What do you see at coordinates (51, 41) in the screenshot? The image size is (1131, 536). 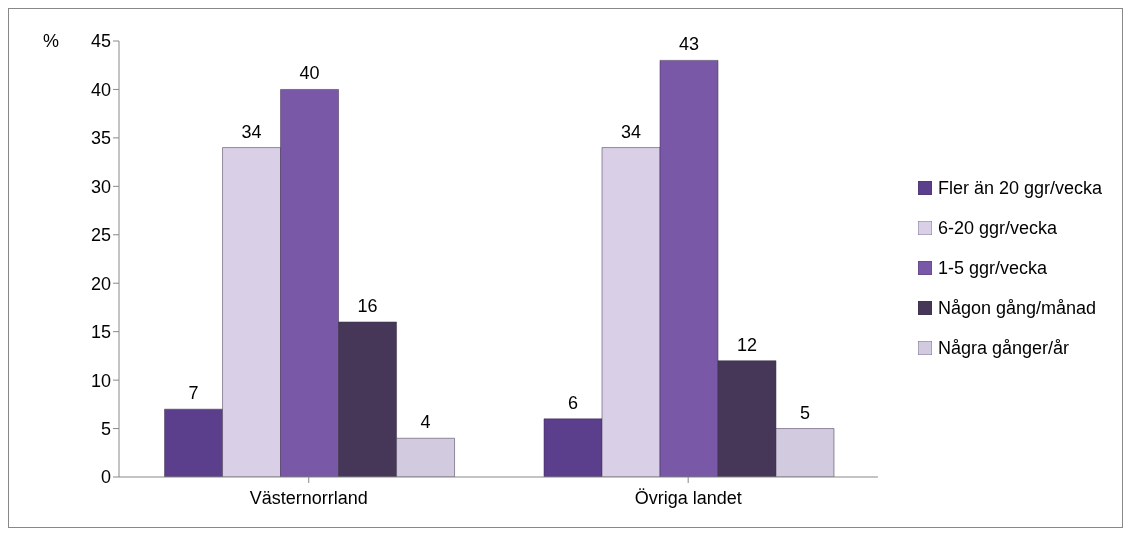 I see `y-axis-title: %` at bounding box center [51, 41].